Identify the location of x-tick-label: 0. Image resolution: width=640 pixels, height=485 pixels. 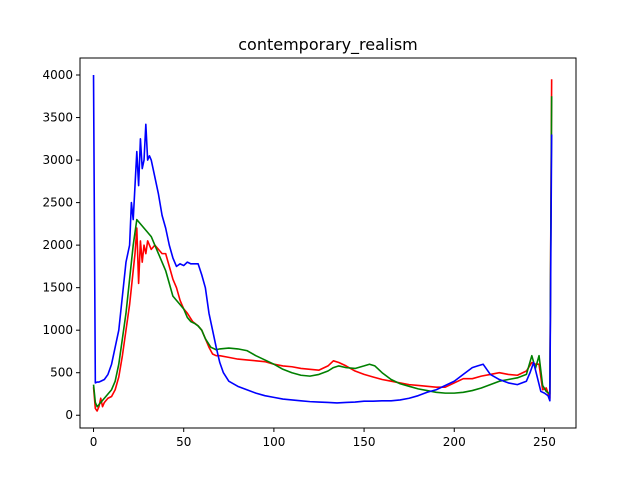
(94, 442).